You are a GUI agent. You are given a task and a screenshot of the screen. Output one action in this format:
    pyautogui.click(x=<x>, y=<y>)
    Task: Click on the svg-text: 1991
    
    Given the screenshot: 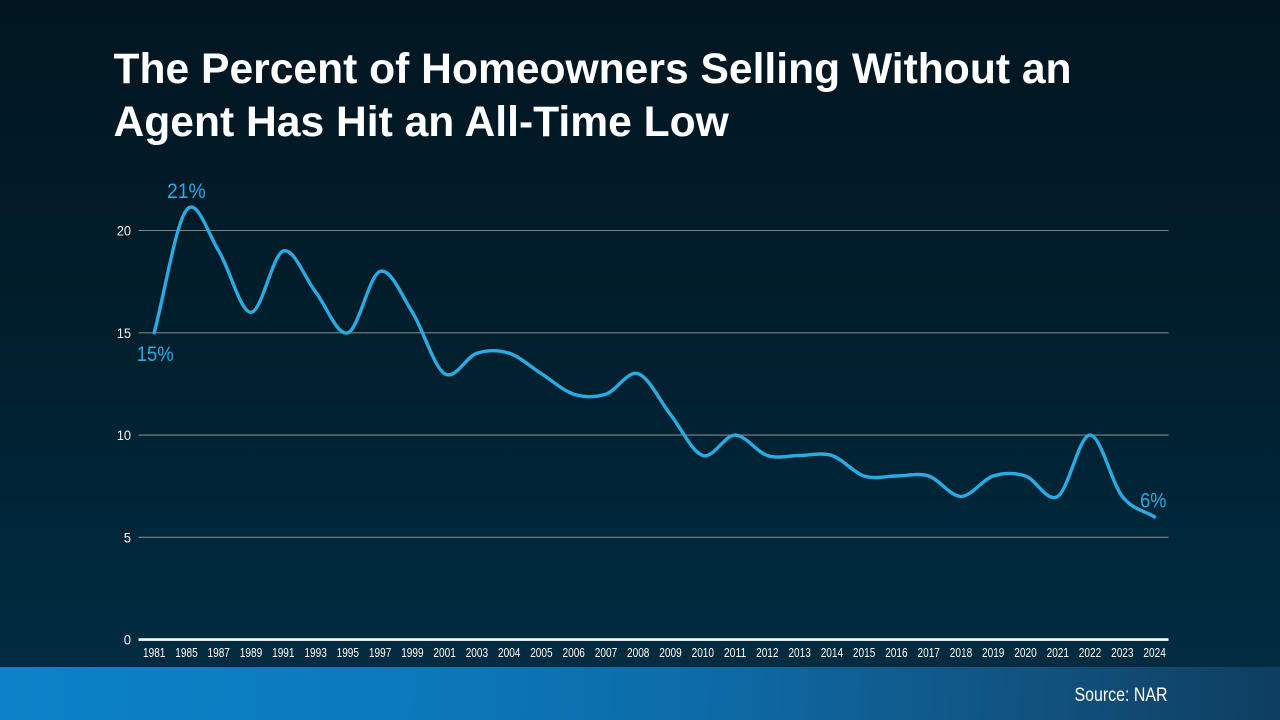 What is the action you would take?
    pyautogui.click(x=283, y=652)
    